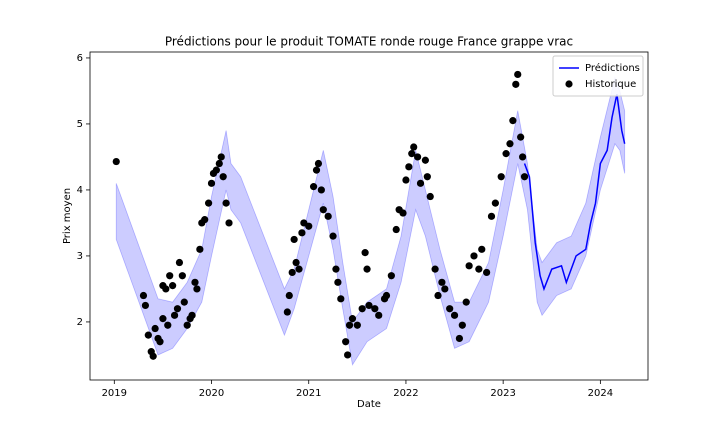 This screenshot has height=432, width=720. What do you see at coordinates (569, 84) in the screenshot?
I see `legend-swatch` at bounding box center [569, 84].